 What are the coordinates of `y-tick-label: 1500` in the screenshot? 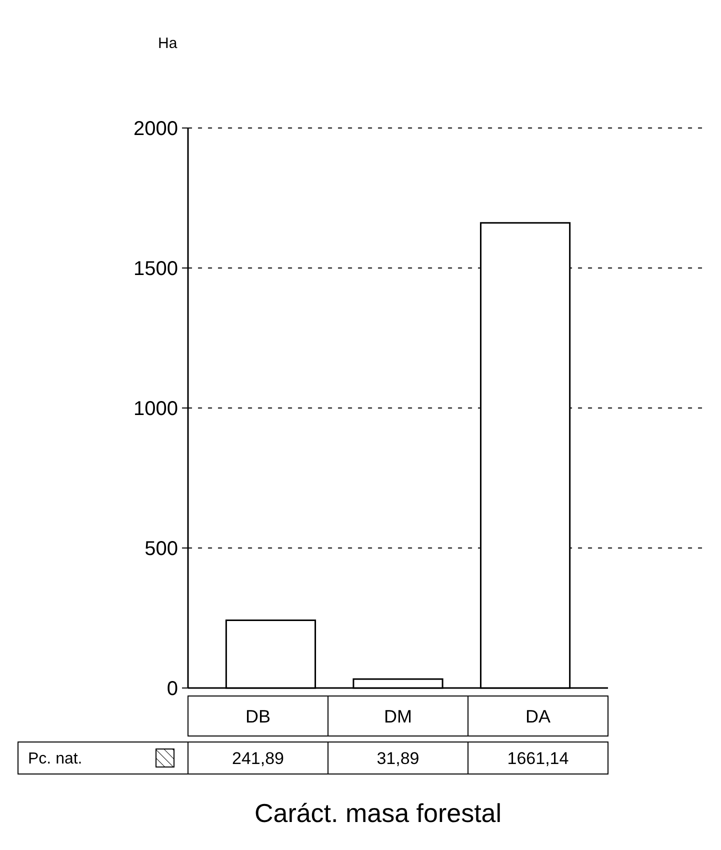 It's located at (156, 269).